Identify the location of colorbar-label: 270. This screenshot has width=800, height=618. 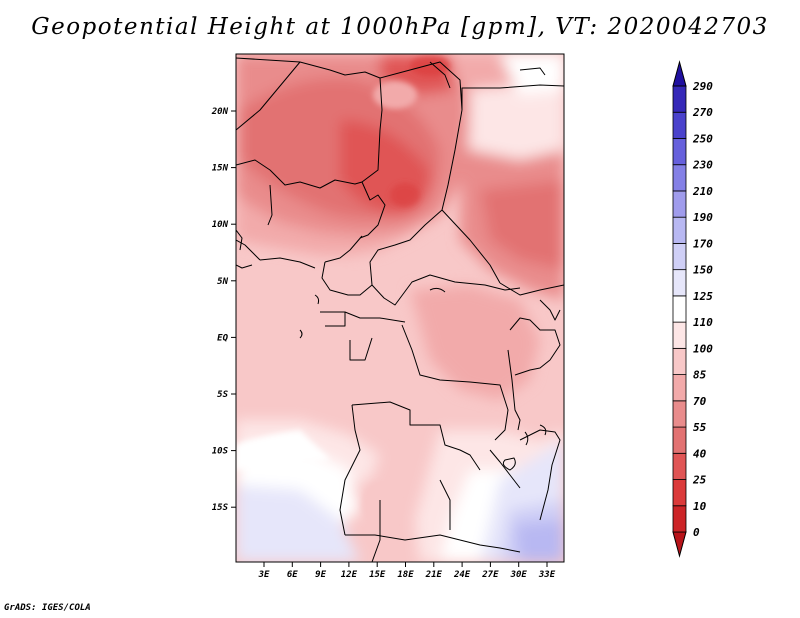
(702, 112).